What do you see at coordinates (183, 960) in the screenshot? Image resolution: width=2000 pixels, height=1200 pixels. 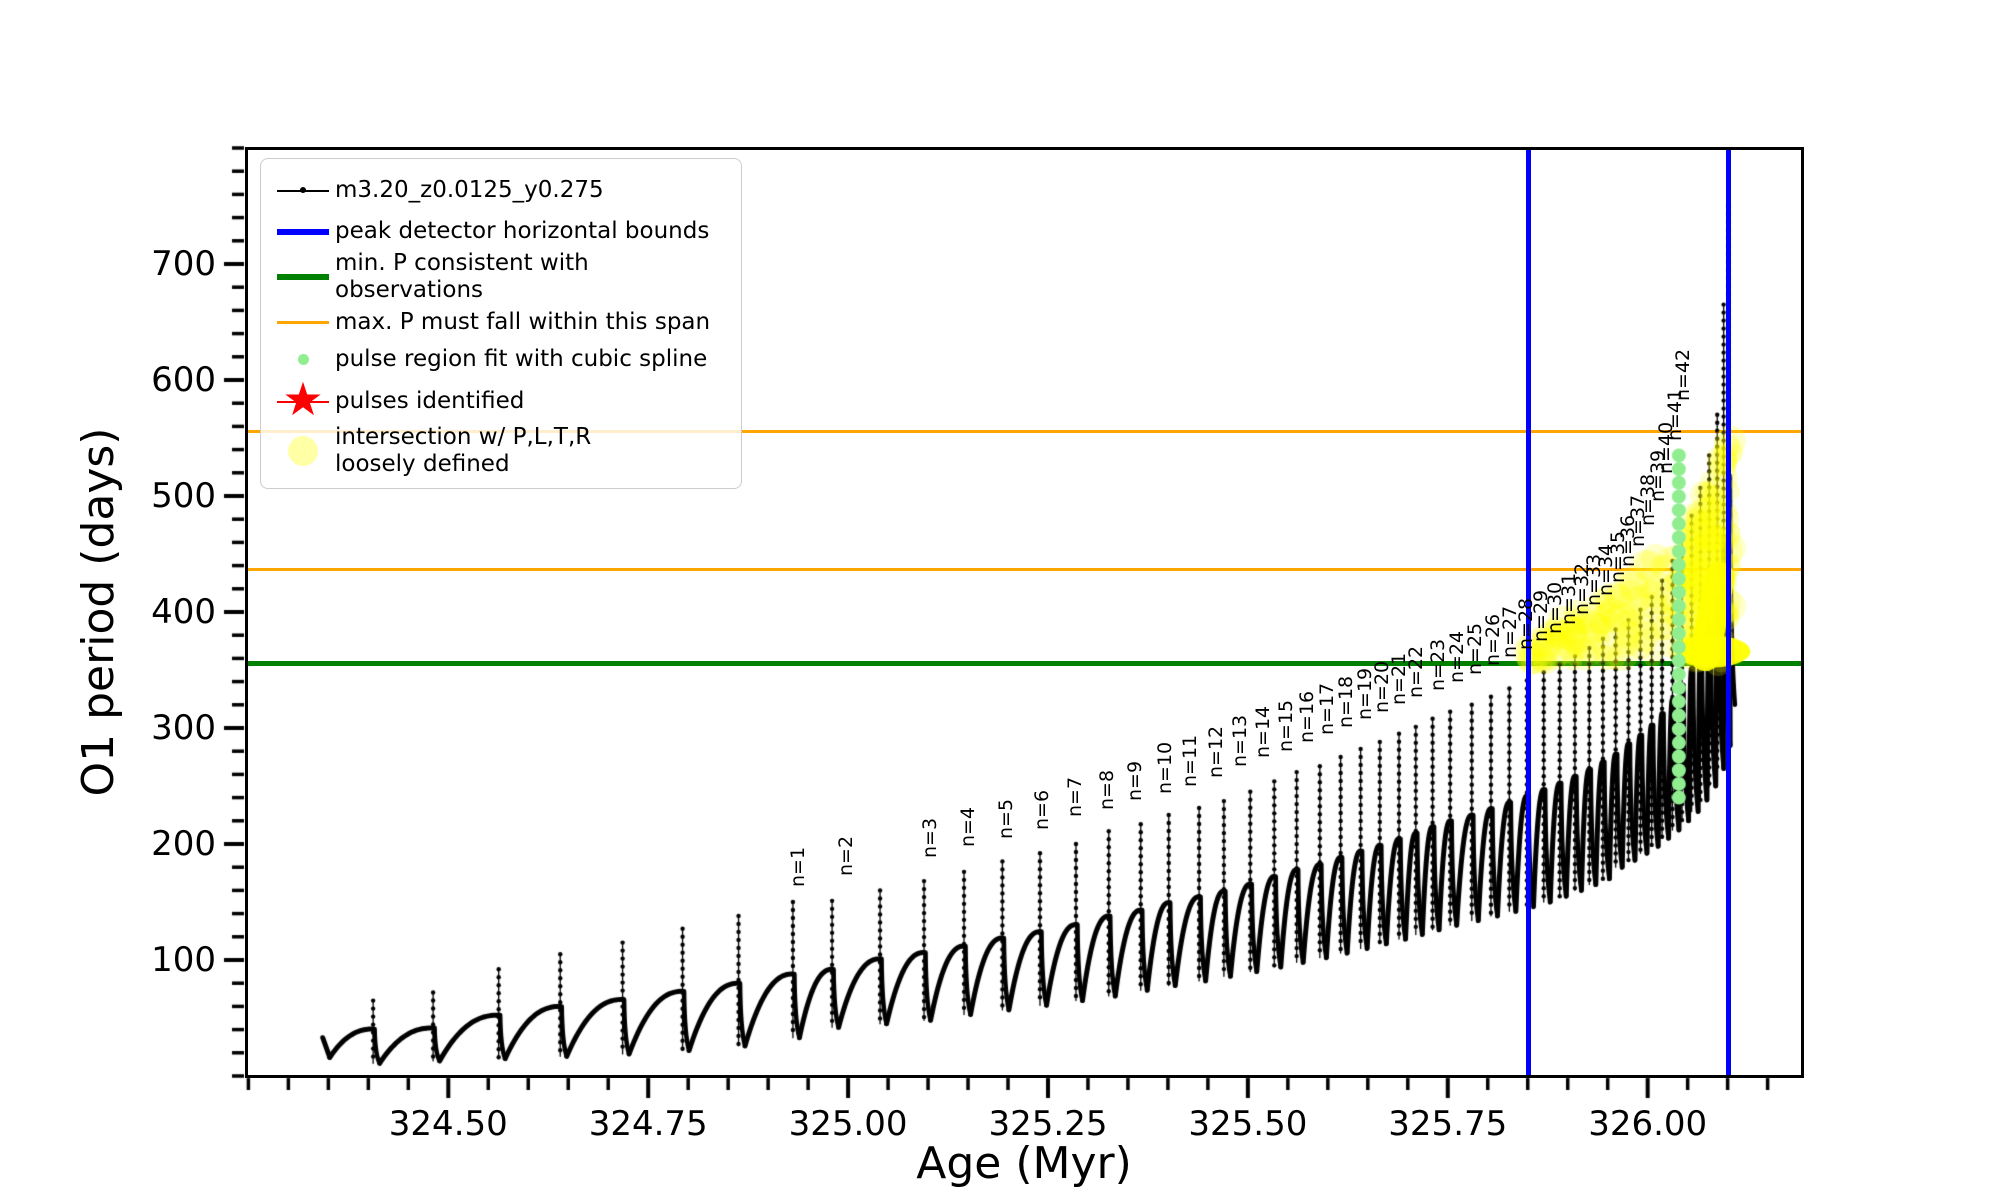 I see `y-tick-label: 100` at bounding box center [183, 960].